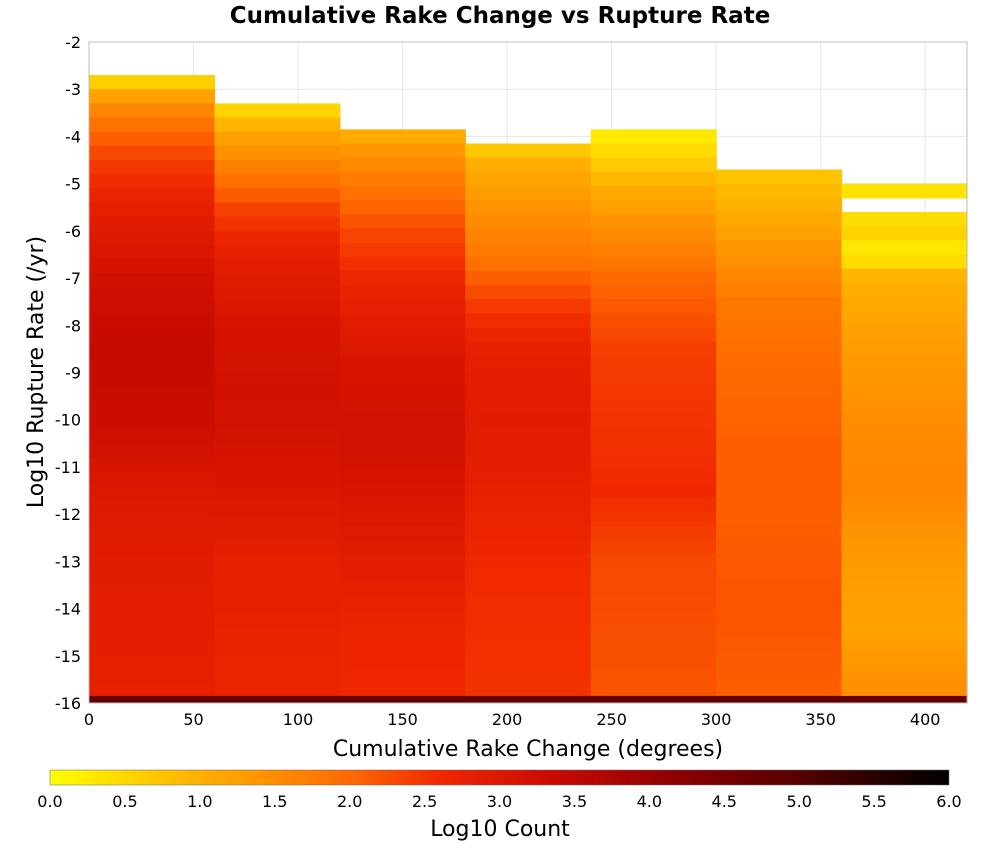  Describe the element at coordinates (199, 801) in the screenshot. I see `colorbar-tick-label-2: 1.0` at that location.